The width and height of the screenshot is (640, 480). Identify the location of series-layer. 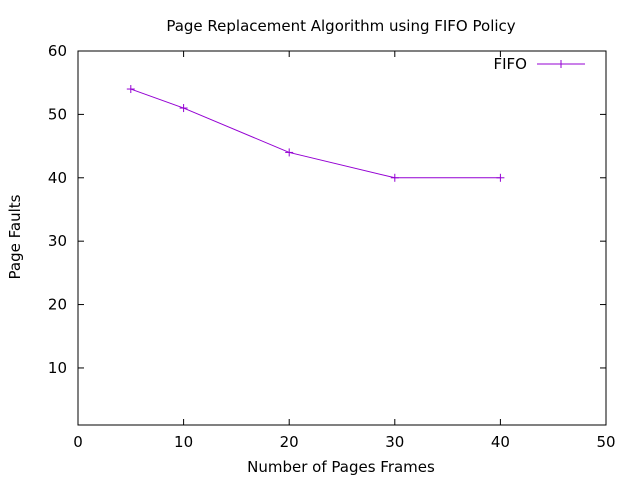
(315, 133).